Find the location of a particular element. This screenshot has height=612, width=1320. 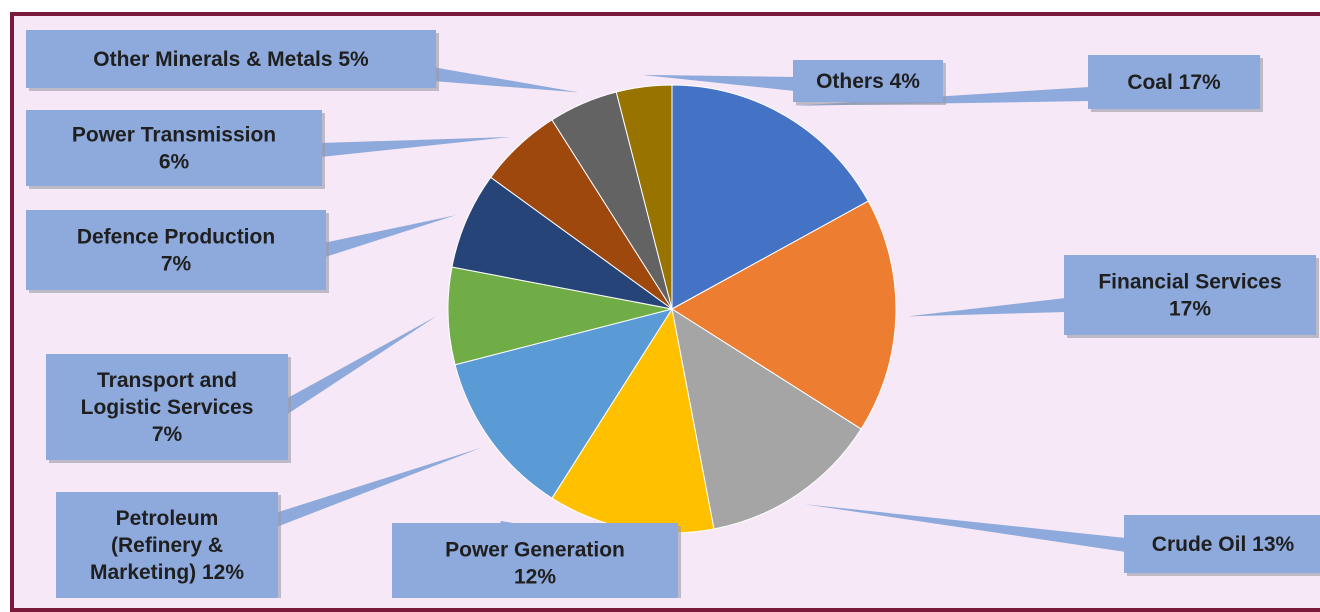

pie-slice-petroleum-refinery-marketing is located at coordinates (564, 403).